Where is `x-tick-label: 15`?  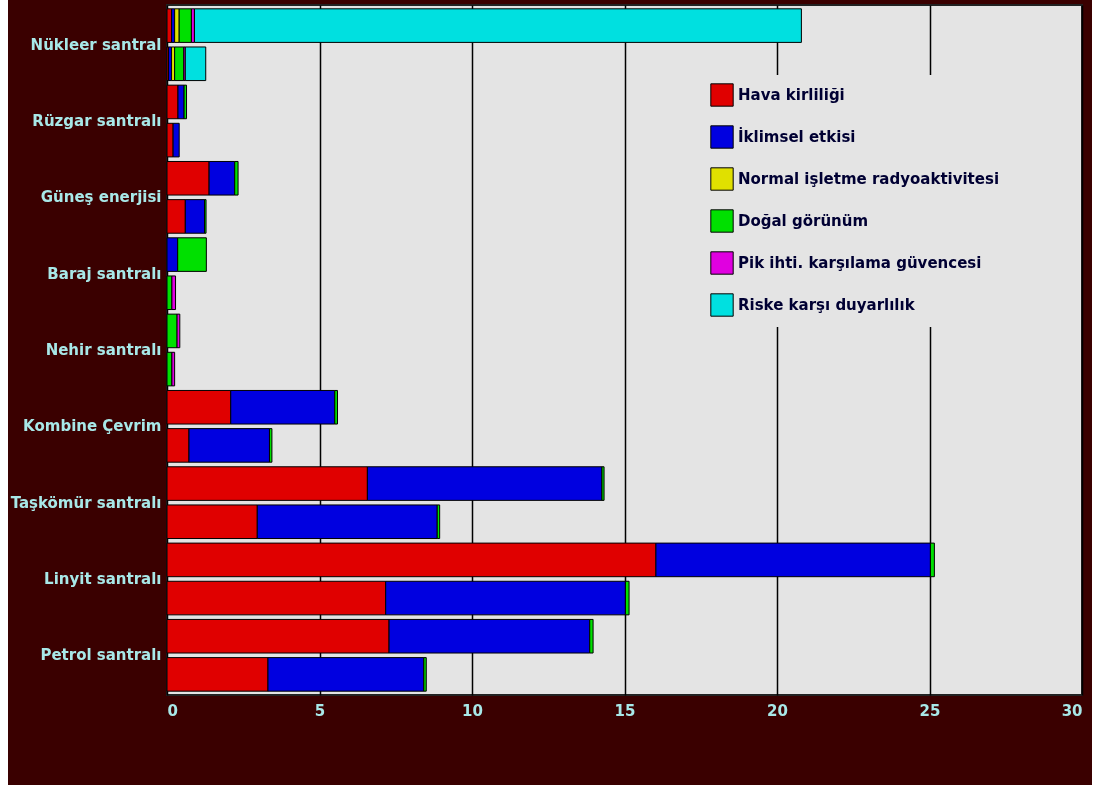
x-tick-label: 15 is located at coordinates (625, 710).